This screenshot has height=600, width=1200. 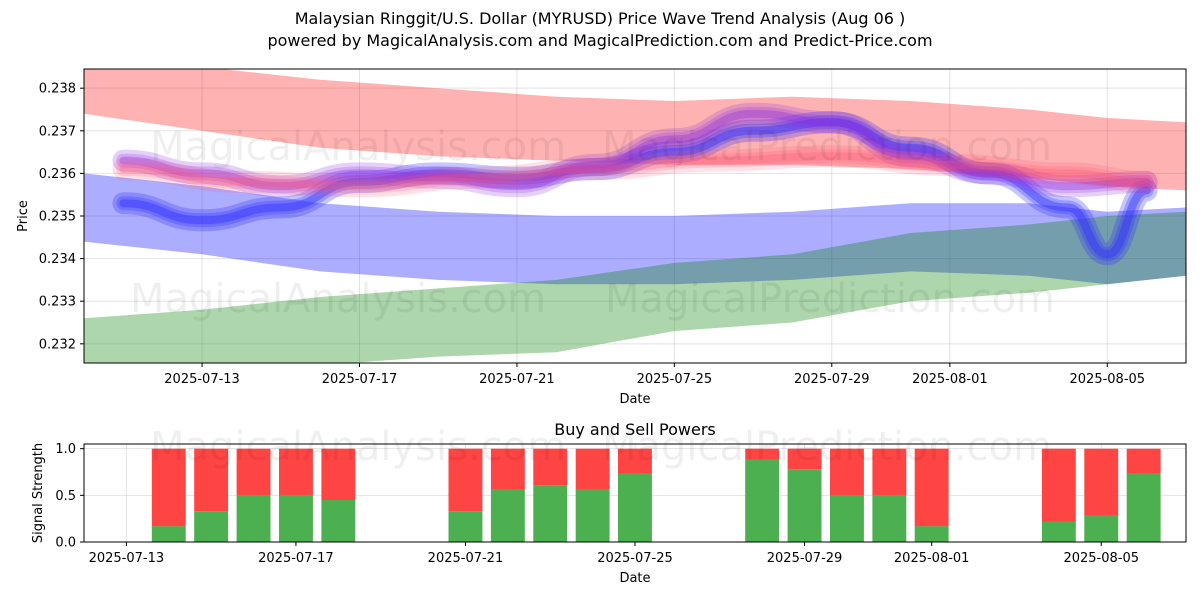 What do you see at coordinates (517, 379) in the screenshot?
I see `top-x-tick-label: 2025-07-21` at bounding box center [517, 379].